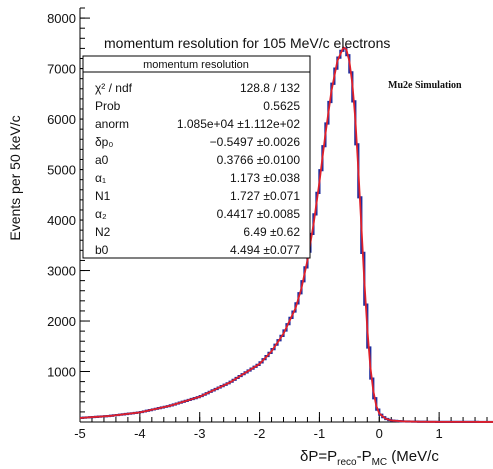 The width and height of the screenshot is (493, 469). I want to click on y-tick-label: 4000, so click(61, 220).